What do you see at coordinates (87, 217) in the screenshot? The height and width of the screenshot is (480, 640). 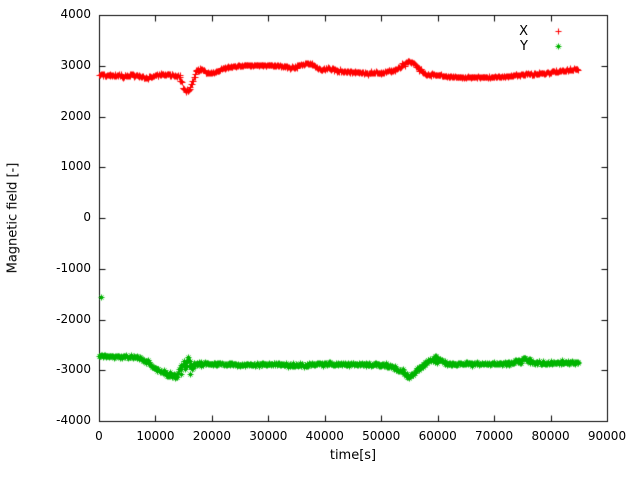 I see `y-tick-label: 0` at bounding box center [87, 217].